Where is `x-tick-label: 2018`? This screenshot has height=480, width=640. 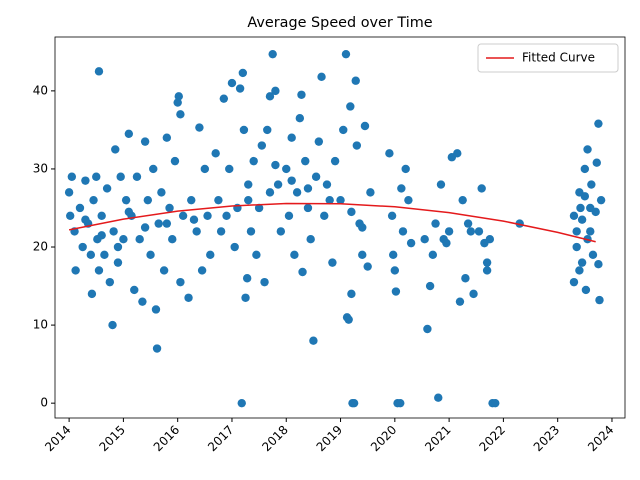 x-tick-label: 2018 is located at coordinates (274, 438).